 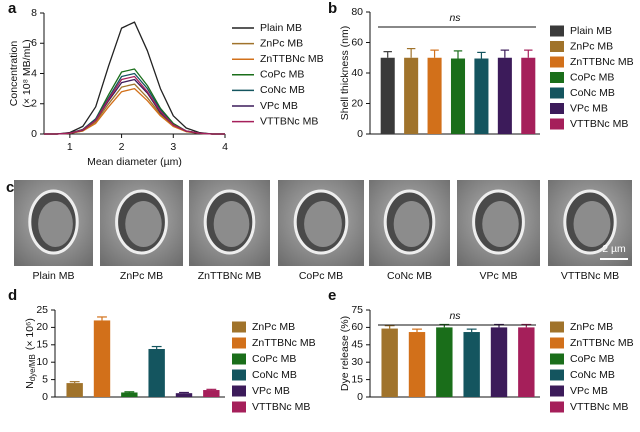 What do you see at coordinates (141, 276) in the screenshot?
I see `image-label: ZnPc MB` at bounding box center [141, 276].